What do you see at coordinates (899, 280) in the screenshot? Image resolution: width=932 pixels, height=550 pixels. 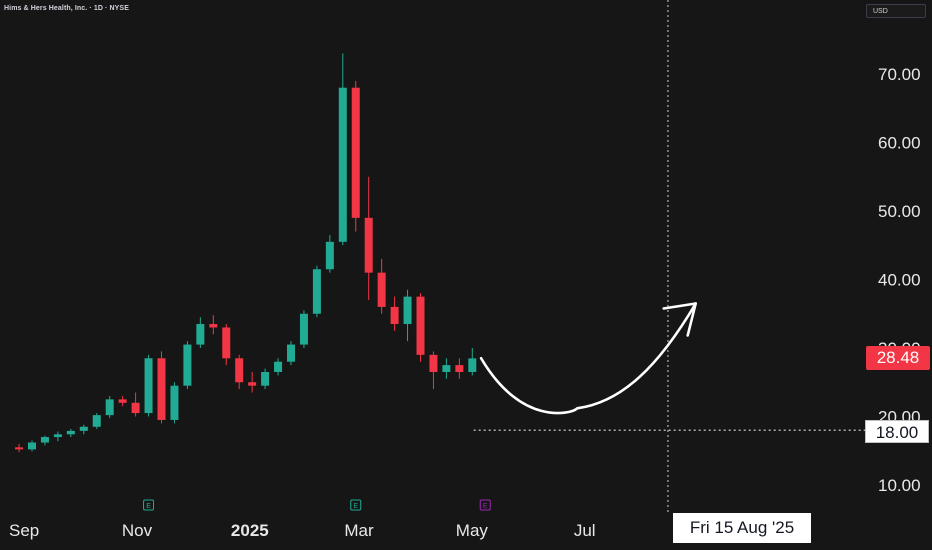 I see `y-tick-label: 40.00` at bounding box center [899, 280].